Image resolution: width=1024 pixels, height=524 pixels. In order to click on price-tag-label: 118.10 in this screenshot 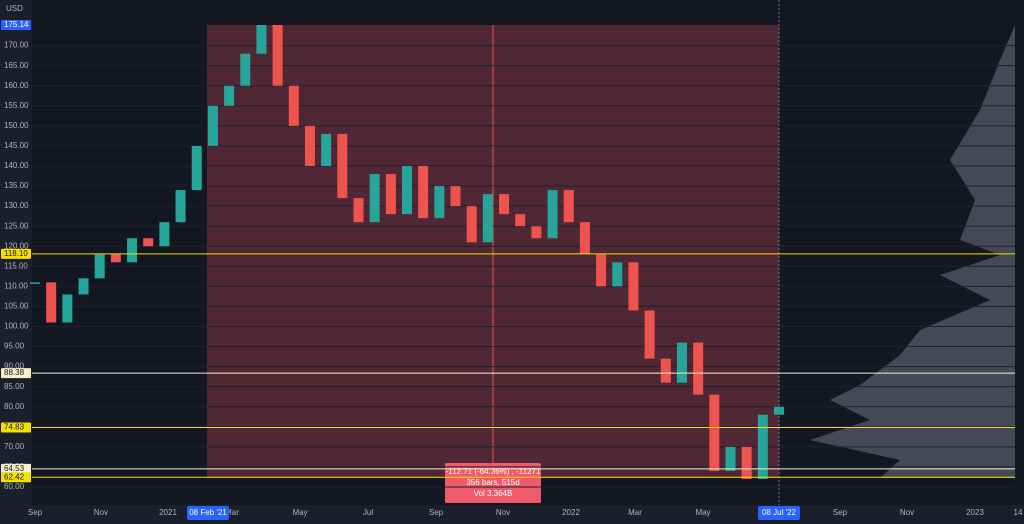, I will do `click(16, 253)`.